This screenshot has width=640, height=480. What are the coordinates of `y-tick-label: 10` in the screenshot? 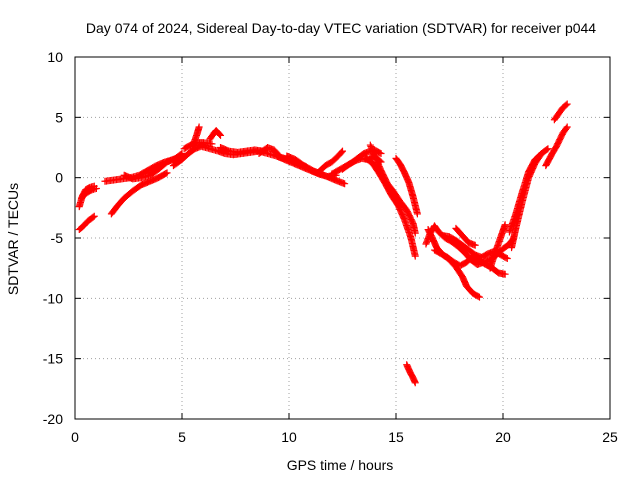 It's located at (55, 57).